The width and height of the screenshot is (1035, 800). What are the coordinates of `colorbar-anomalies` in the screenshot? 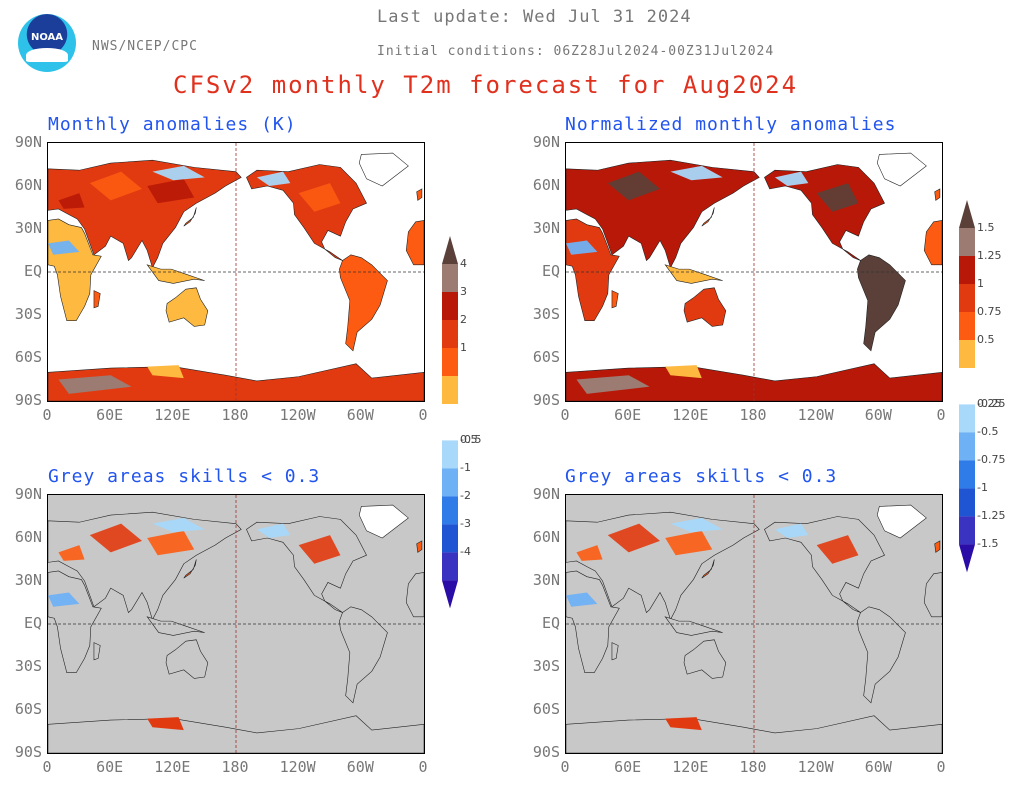 It's located at (450, 422).